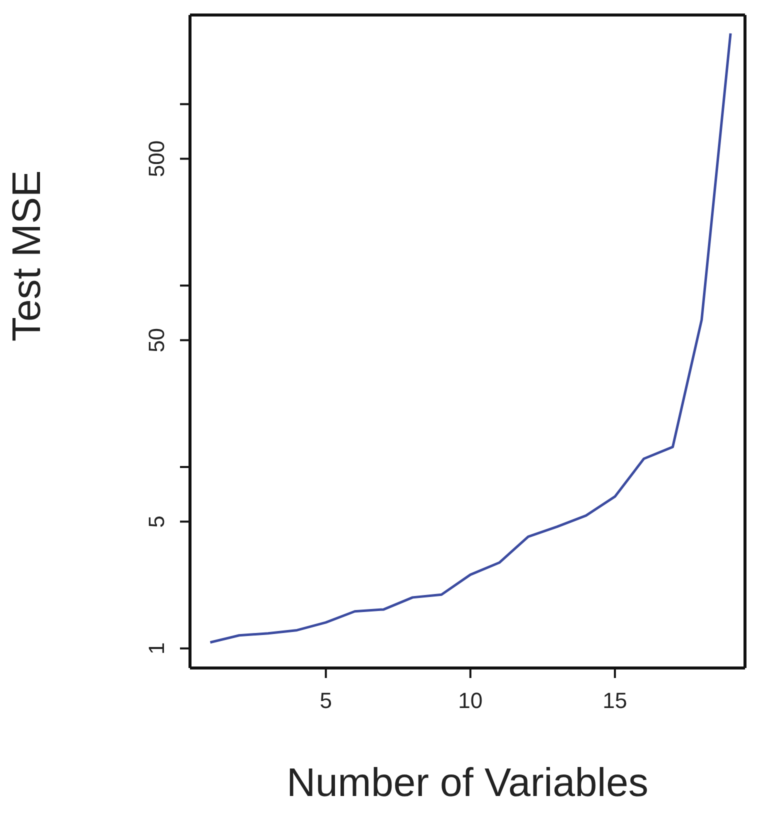 Image resolution: width=760 pixels, height=822 pixels. What do you see at coordinates (156, 340) in the screenshot?
I see `y-tick-label: 50` at bounding box center [156, 340].